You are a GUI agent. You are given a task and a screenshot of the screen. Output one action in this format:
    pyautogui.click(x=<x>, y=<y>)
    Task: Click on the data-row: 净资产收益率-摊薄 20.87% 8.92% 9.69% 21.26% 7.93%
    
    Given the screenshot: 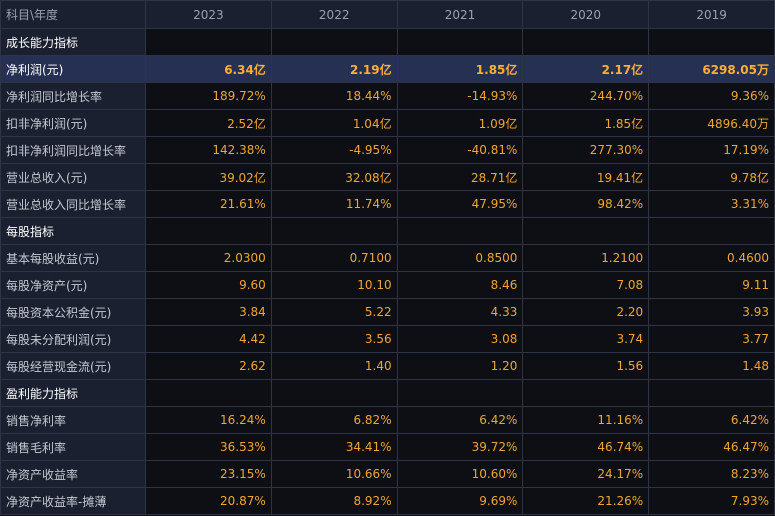 What is the action you would take?
    pyautogui.click(x=387, y=501)
    